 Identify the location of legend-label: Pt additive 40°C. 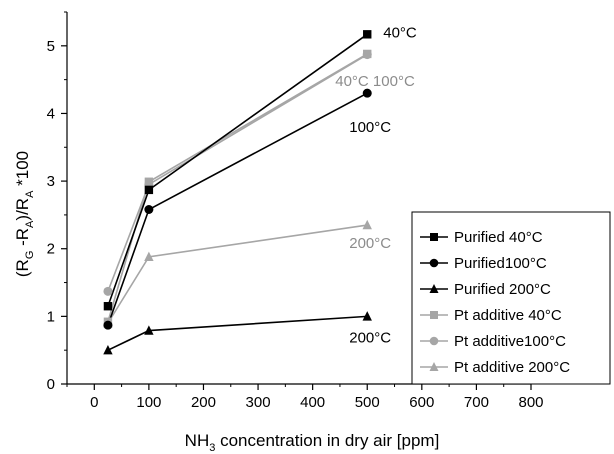
(508, 315).